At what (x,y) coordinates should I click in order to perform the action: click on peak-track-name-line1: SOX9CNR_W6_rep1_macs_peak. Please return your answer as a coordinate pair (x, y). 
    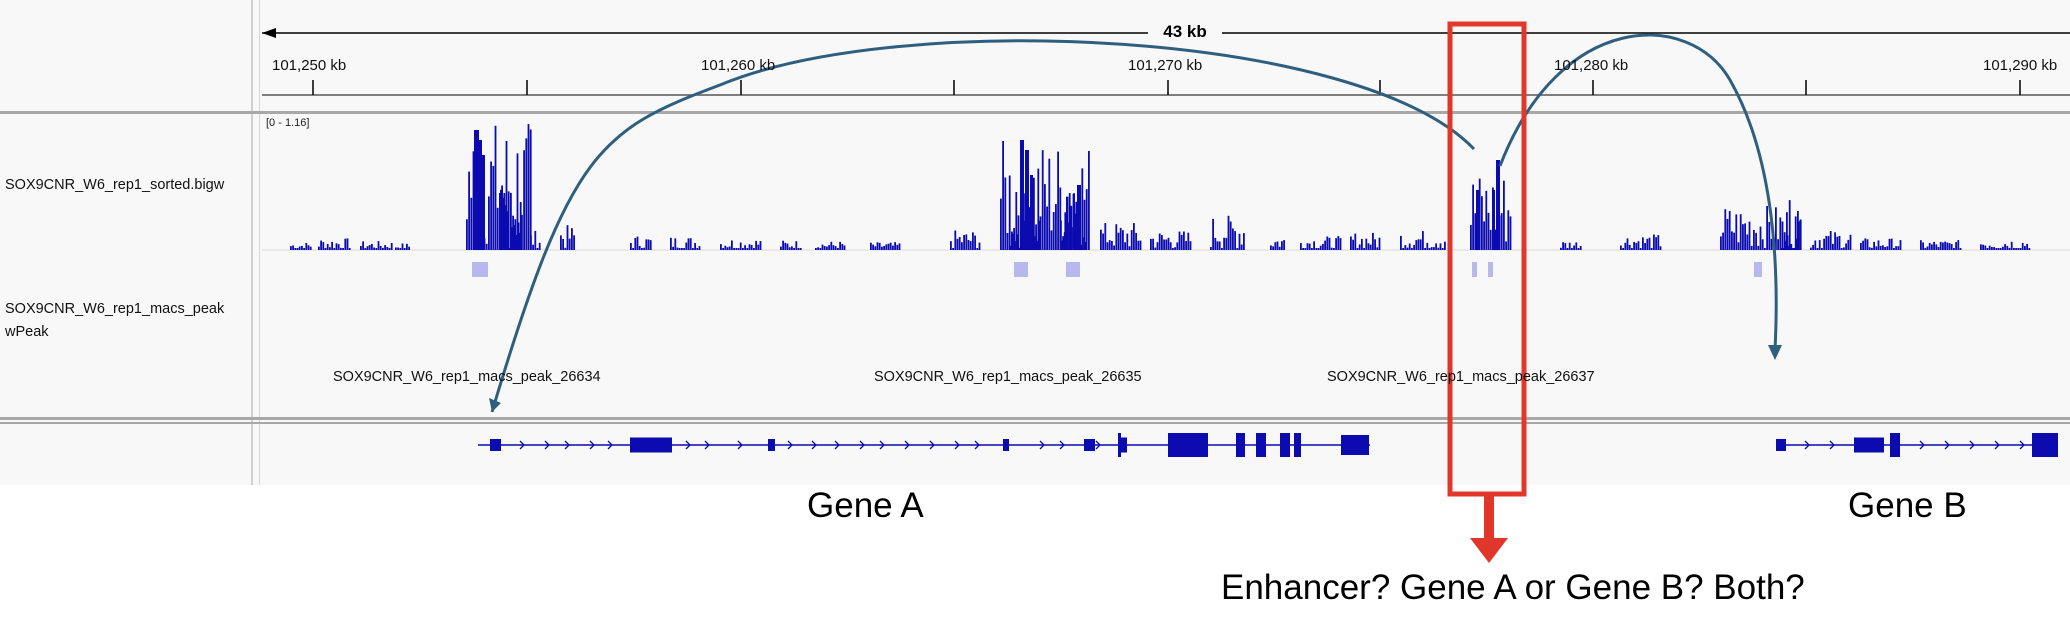
    Looking at the image, I should click on (115, 309).